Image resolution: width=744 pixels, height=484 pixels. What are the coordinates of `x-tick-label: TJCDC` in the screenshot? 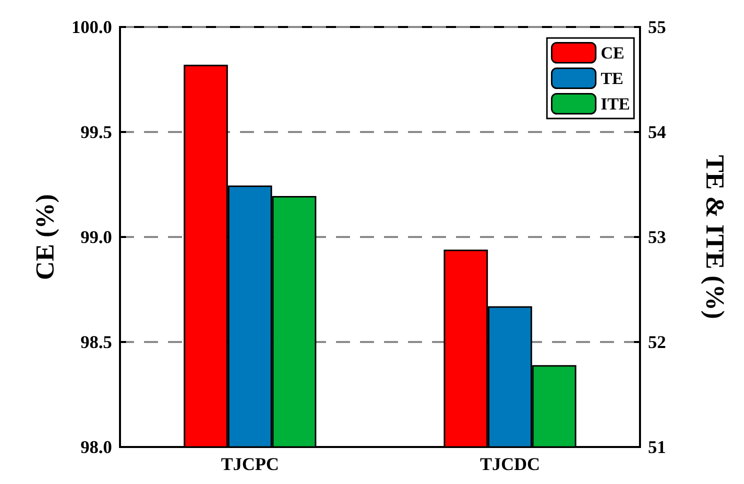 It's located at (510, 464).